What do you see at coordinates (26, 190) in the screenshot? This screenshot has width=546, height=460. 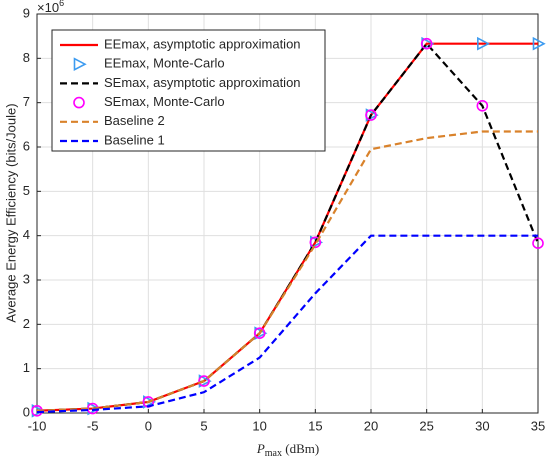 I see `y-tick-label: 5` at bounding box center [26, 190].